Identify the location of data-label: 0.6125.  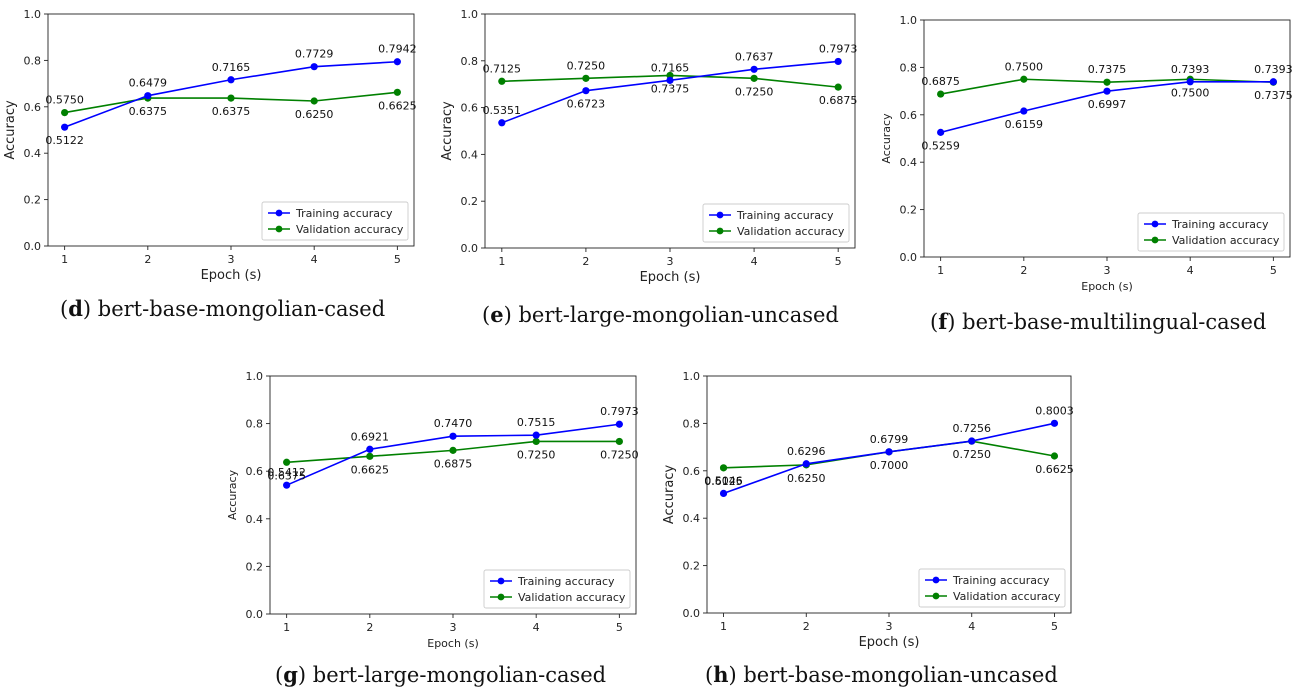
(723, 481).